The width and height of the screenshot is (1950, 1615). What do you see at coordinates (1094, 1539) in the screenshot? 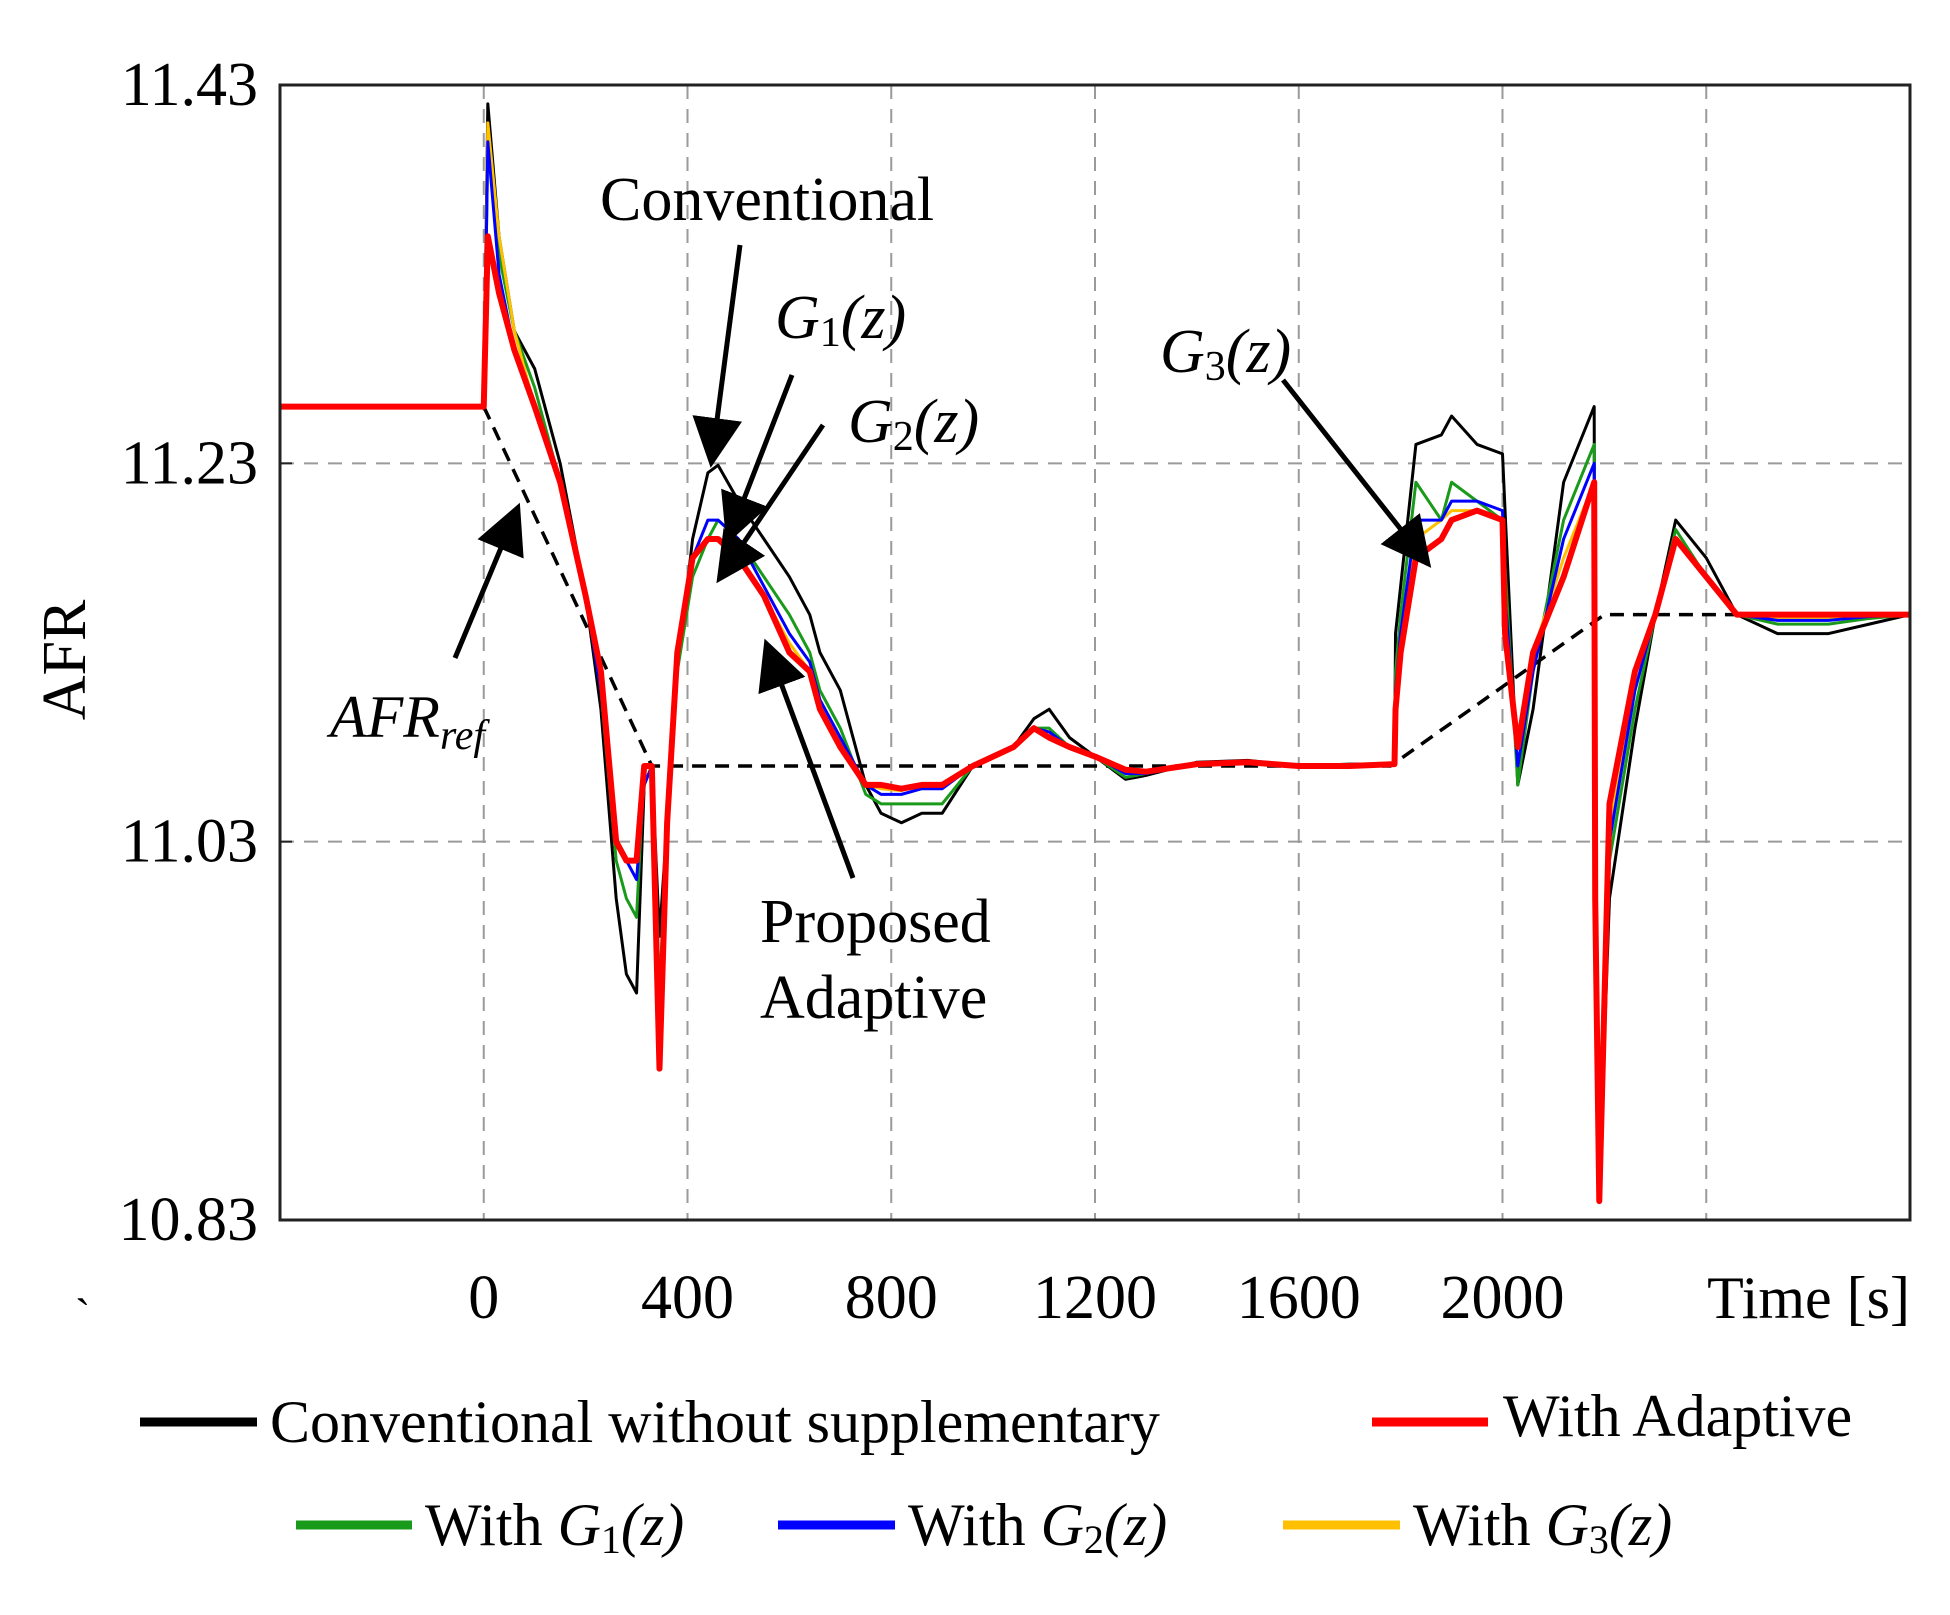
I see `legend-g2-sub: 2` at bounding box center [1094, 1539].